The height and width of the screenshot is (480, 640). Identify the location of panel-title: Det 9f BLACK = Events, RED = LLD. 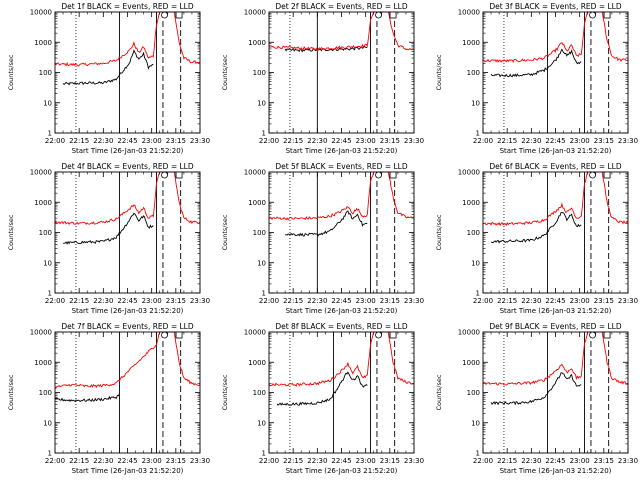
(555, 326).